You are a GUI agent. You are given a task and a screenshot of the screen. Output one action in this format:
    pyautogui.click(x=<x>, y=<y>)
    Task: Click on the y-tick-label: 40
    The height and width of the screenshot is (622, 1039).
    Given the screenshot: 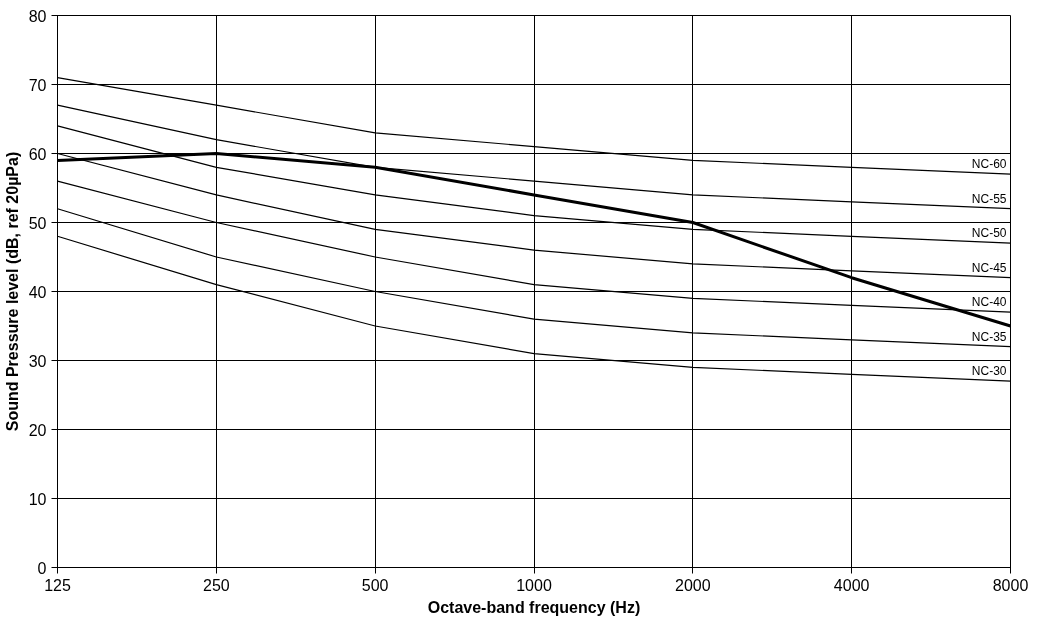 What is the action you would take?
    pyautogui.click(x=37, y=292)
    